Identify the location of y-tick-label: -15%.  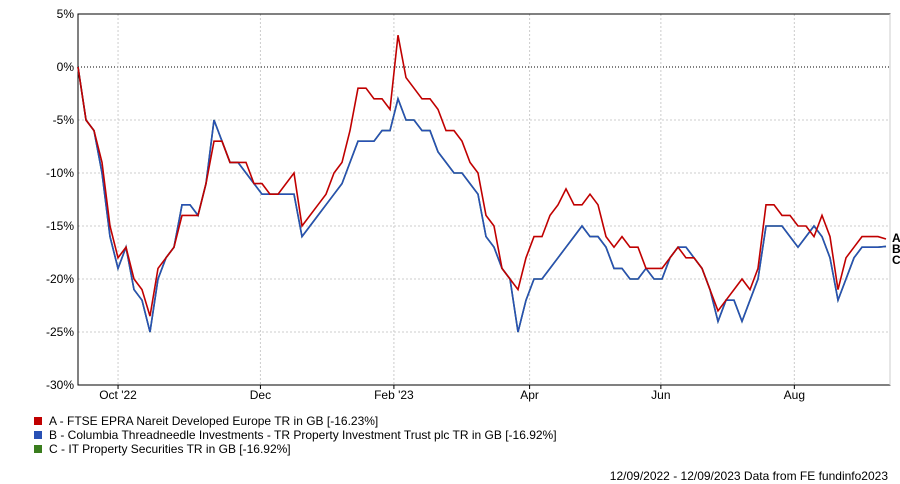
(60, 226).